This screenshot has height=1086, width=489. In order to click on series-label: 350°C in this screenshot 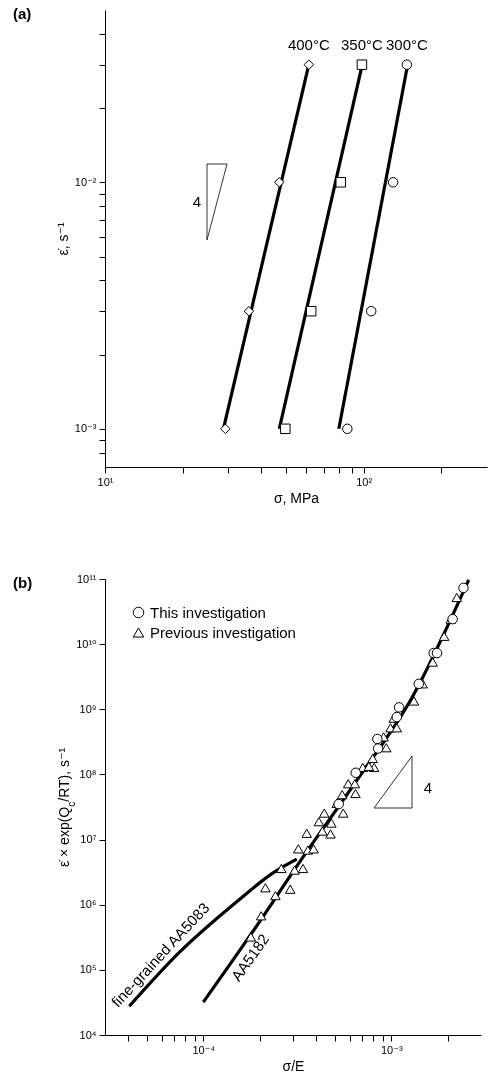, I will do `click(362, 44)`.